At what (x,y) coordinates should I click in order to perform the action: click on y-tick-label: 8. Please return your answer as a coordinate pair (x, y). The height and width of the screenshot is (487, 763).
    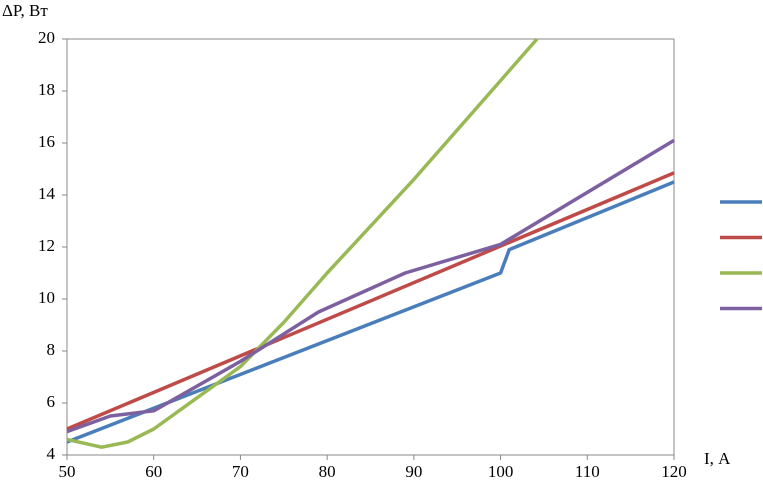
    Looking at the image, I should click on (51, 349).